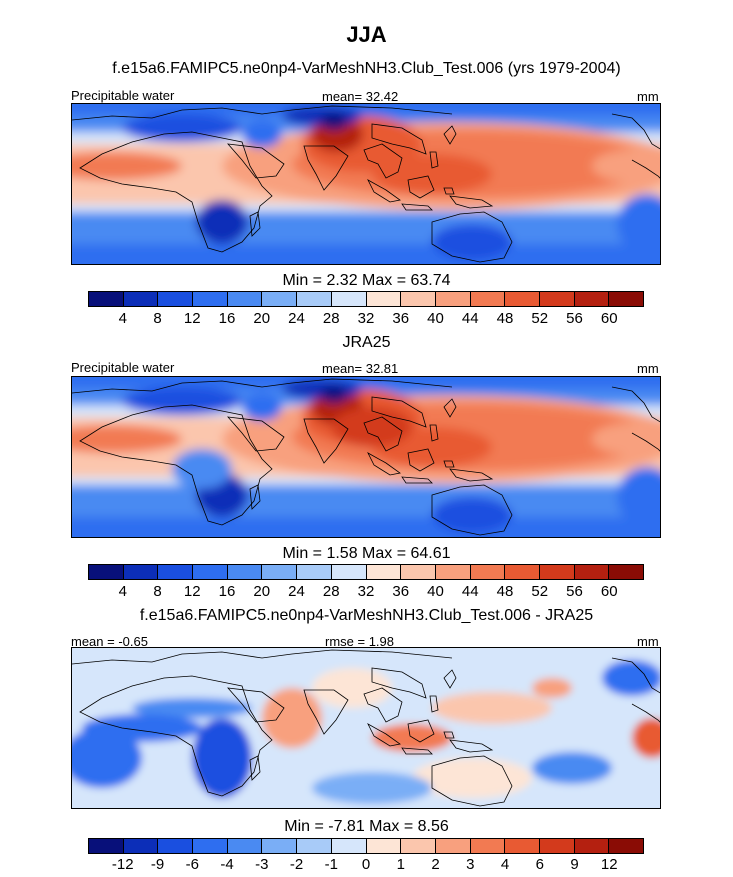  What do you see at coordinates (331, 864) in the screenshot?
I see `colorbar-tick-label: -1` at bounding box center [331, 864].